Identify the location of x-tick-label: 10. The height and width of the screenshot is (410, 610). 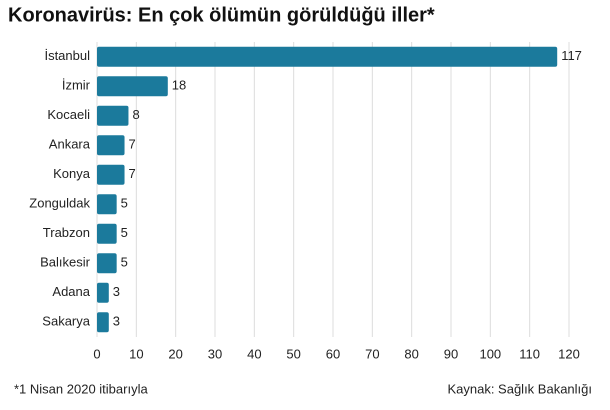
(136, 353).